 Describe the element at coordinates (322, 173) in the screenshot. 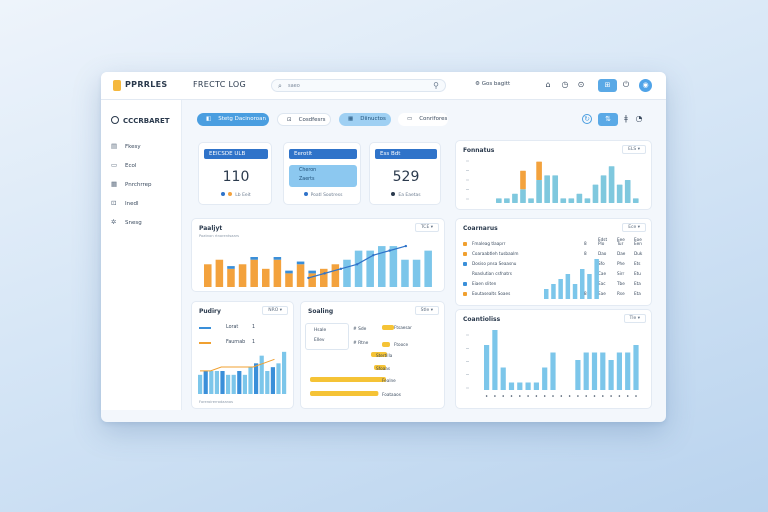

I see `kpi-card-2: Eerotlt Cheron Zaerts Poatl Sootress` at that location.